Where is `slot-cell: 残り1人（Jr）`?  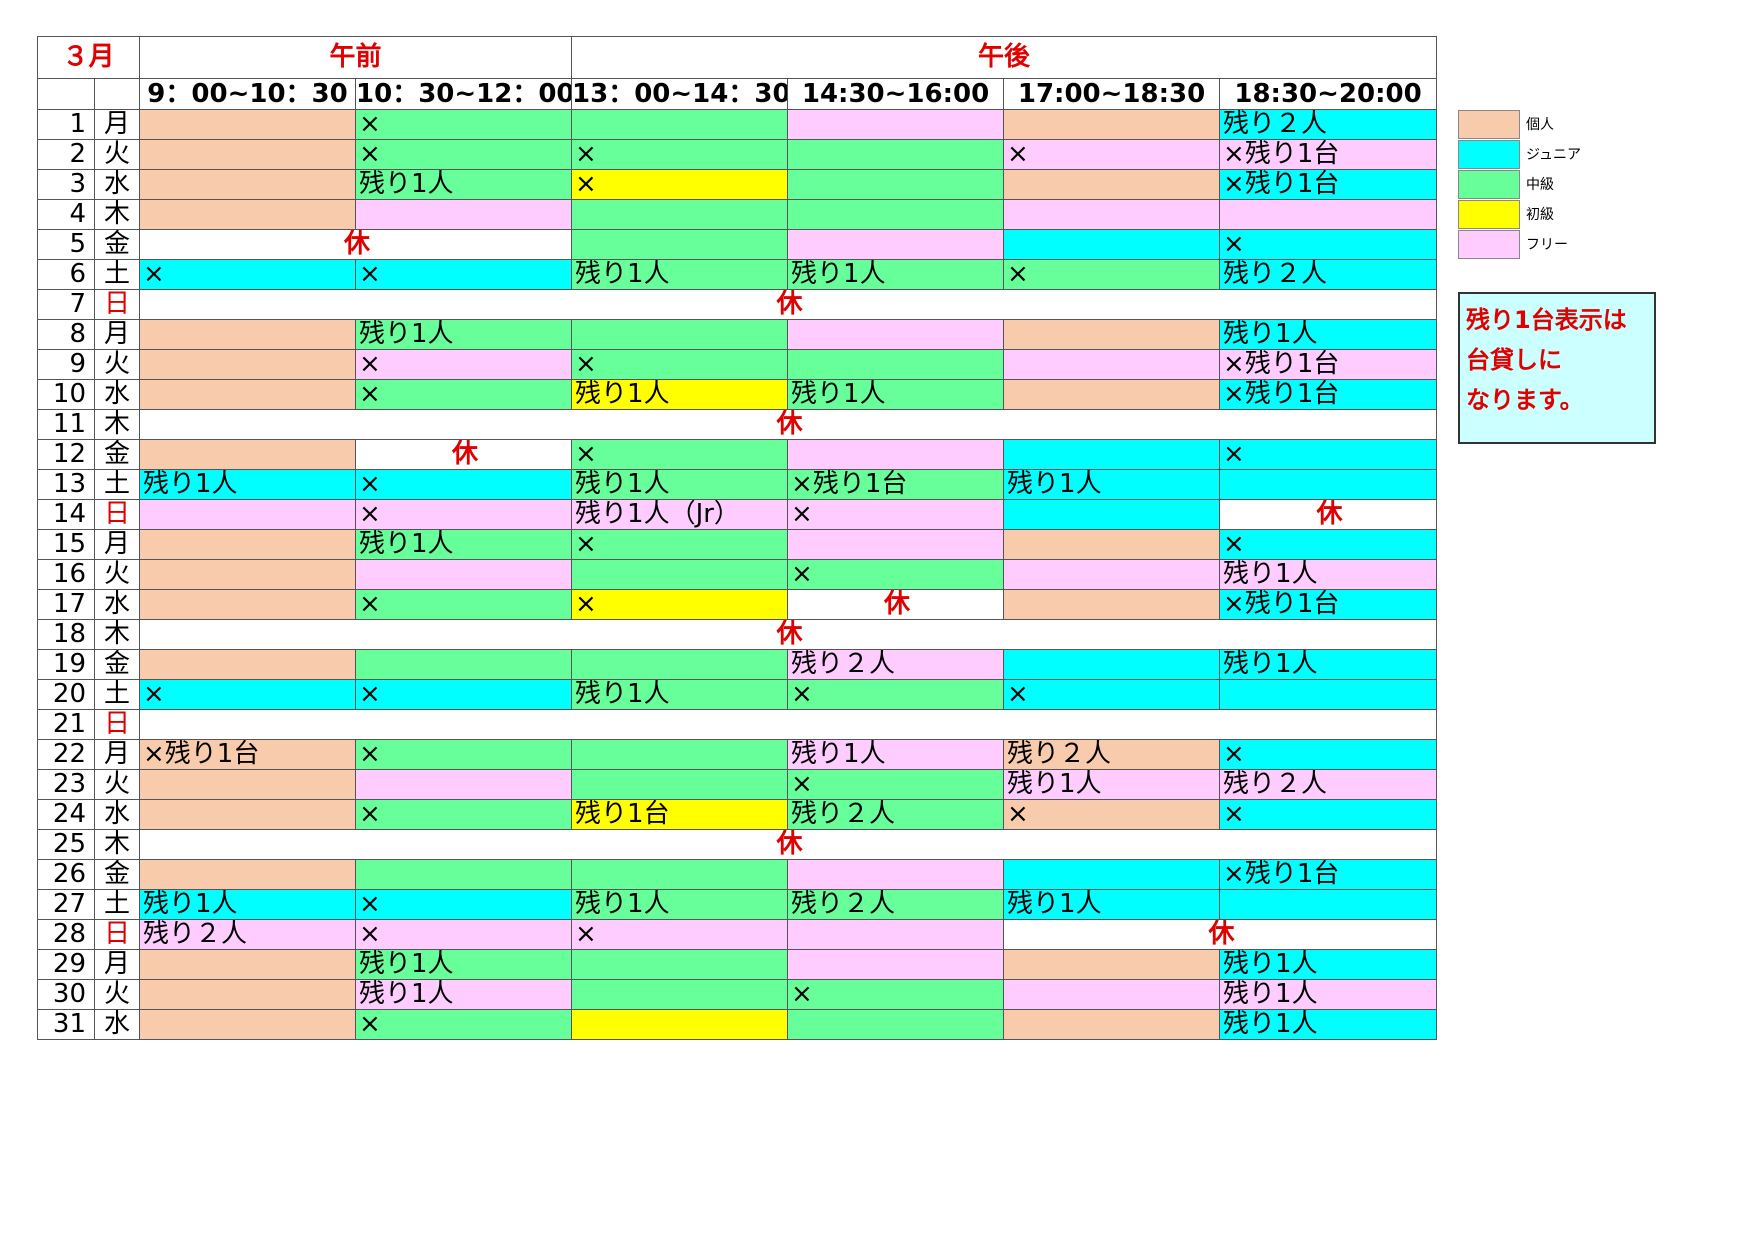 slot-cell: 残り1人（Jr） is located at coordinates (680, 514).